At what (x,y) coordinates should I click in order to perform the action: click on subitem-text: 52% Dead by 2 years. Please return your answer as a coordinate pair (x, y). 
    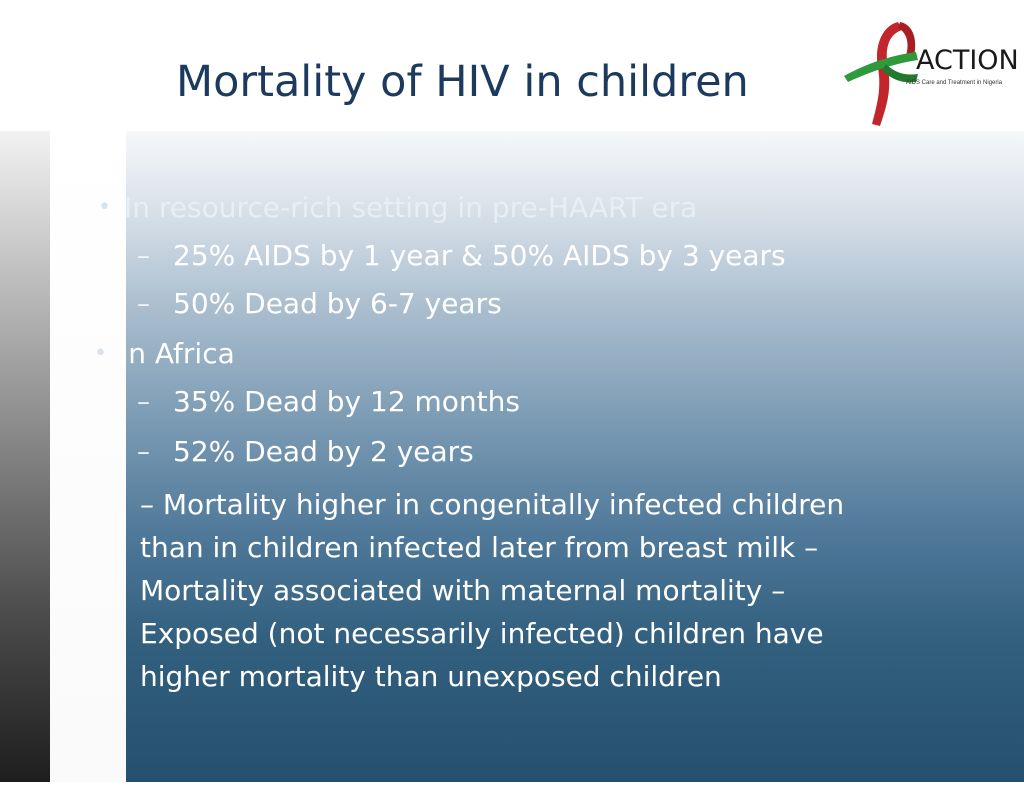
    Looking at the image, I should click on (323, 451).